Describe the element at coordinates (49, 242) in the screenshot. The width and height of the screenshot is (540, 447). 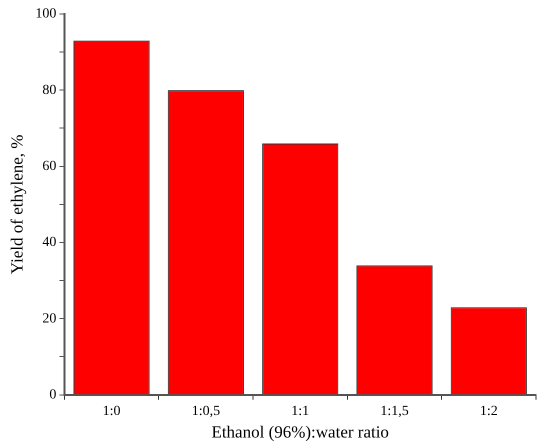
I see `y-tick-label: 40` at that location.